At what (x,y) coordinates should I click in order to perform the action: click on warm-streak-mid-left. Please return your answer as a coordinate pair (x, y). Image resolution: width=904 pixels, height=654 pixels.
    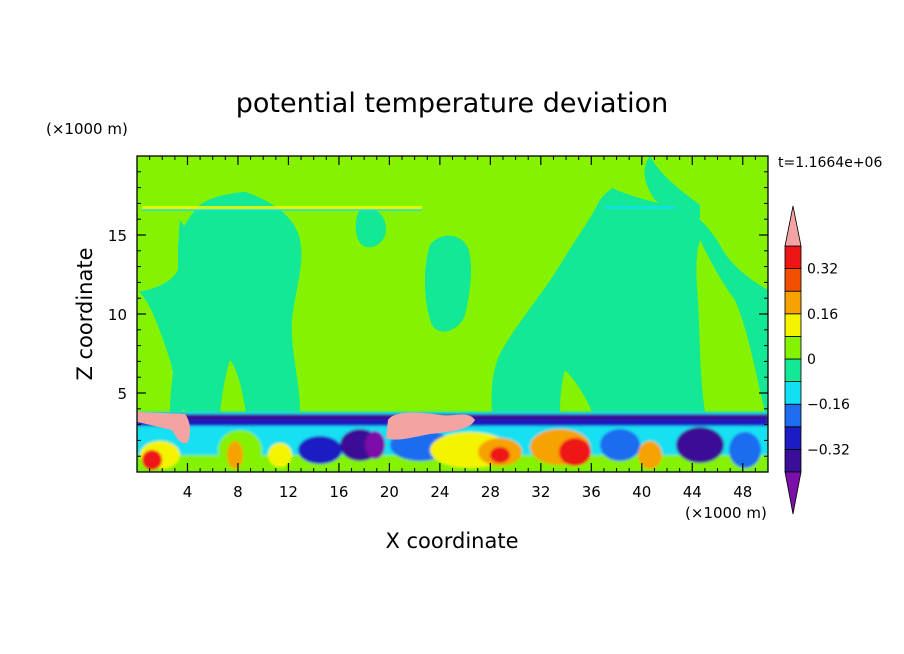
    Looking at the image, I should click on (233, 386).